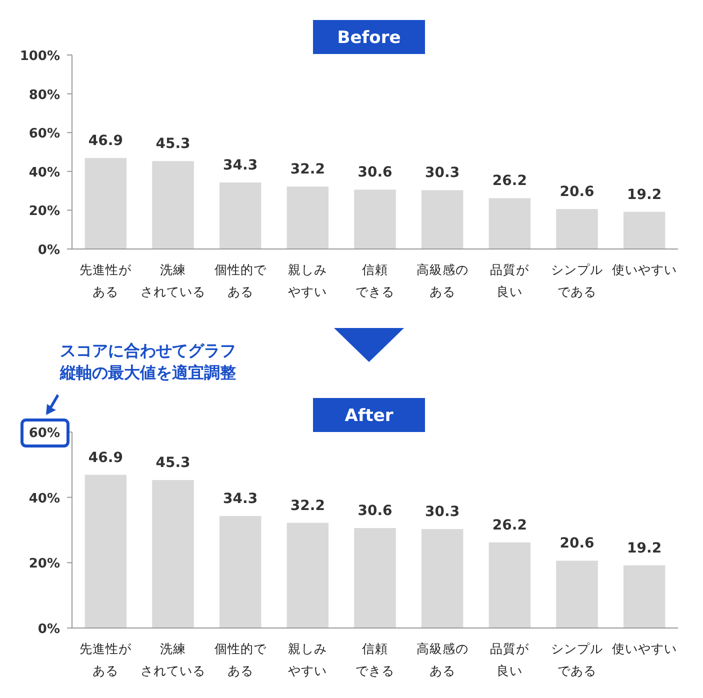  I want to click on y-tick-label: 80%, so click(44, 95).